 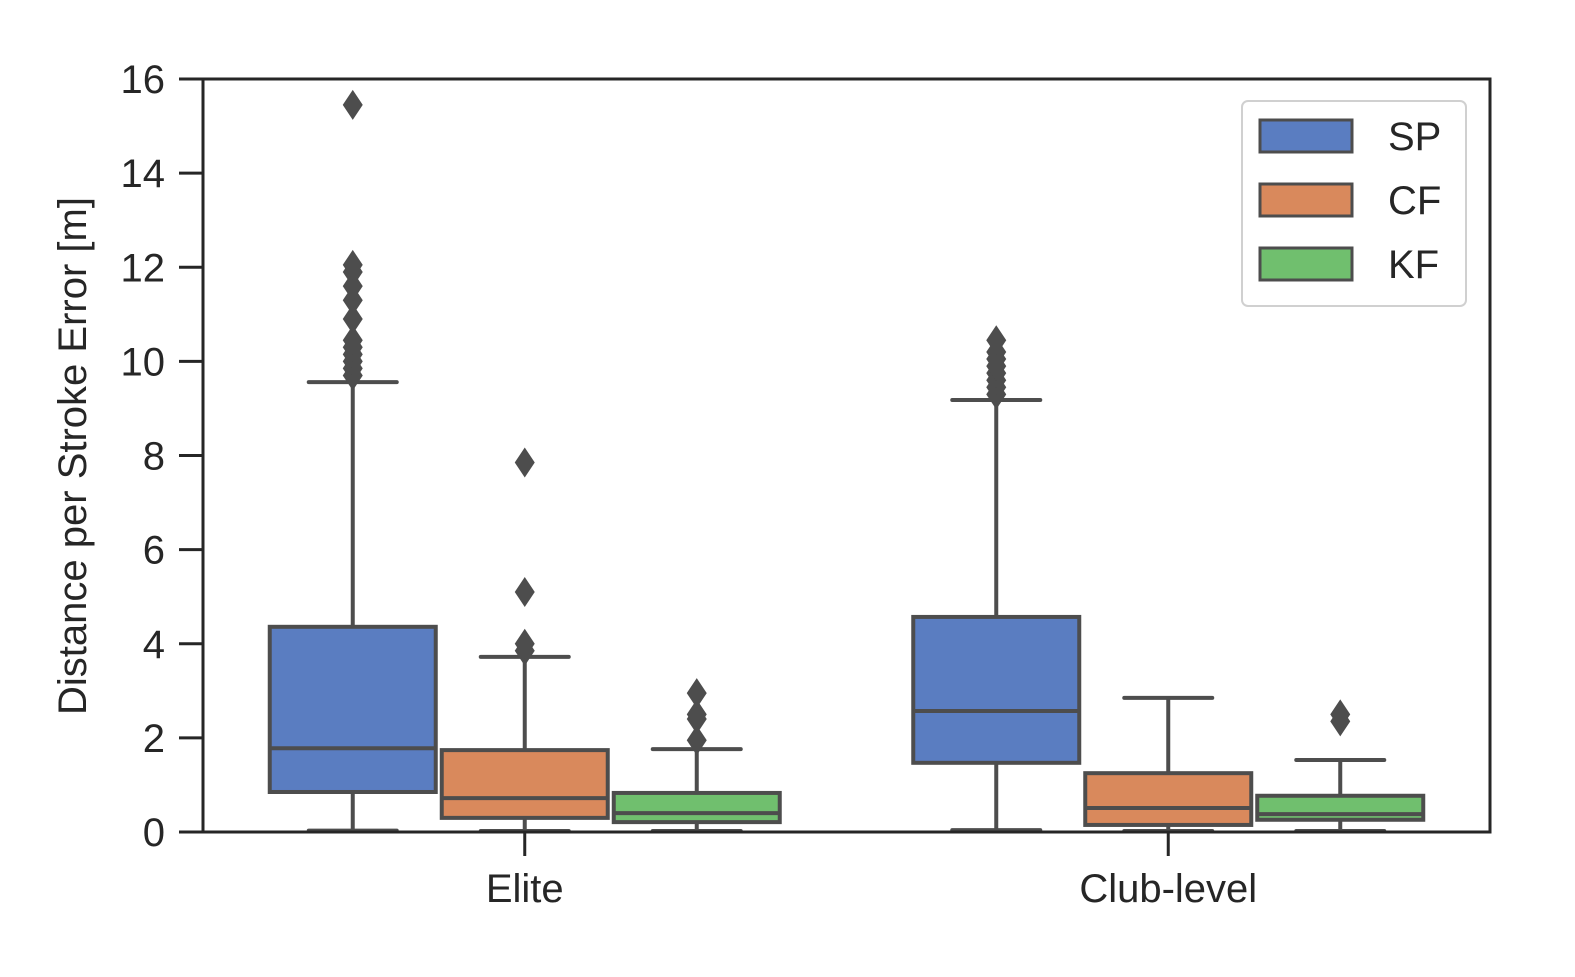 I want to click on legend-swatch-SP, so click(x=1306, y=136).